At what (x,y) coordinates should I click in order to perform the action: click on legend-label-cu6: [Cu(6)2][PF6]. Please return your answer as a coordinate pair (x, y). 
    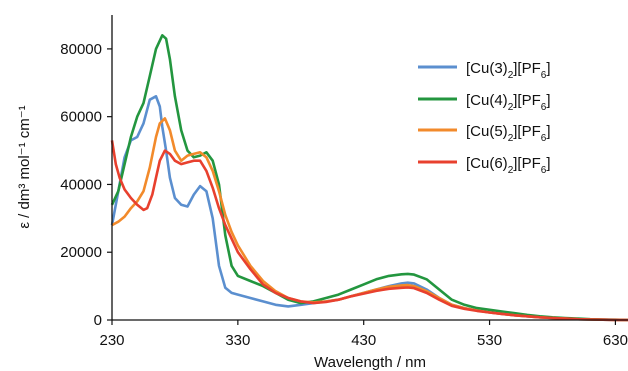
    Looking at the image, I should click on (508, 165).